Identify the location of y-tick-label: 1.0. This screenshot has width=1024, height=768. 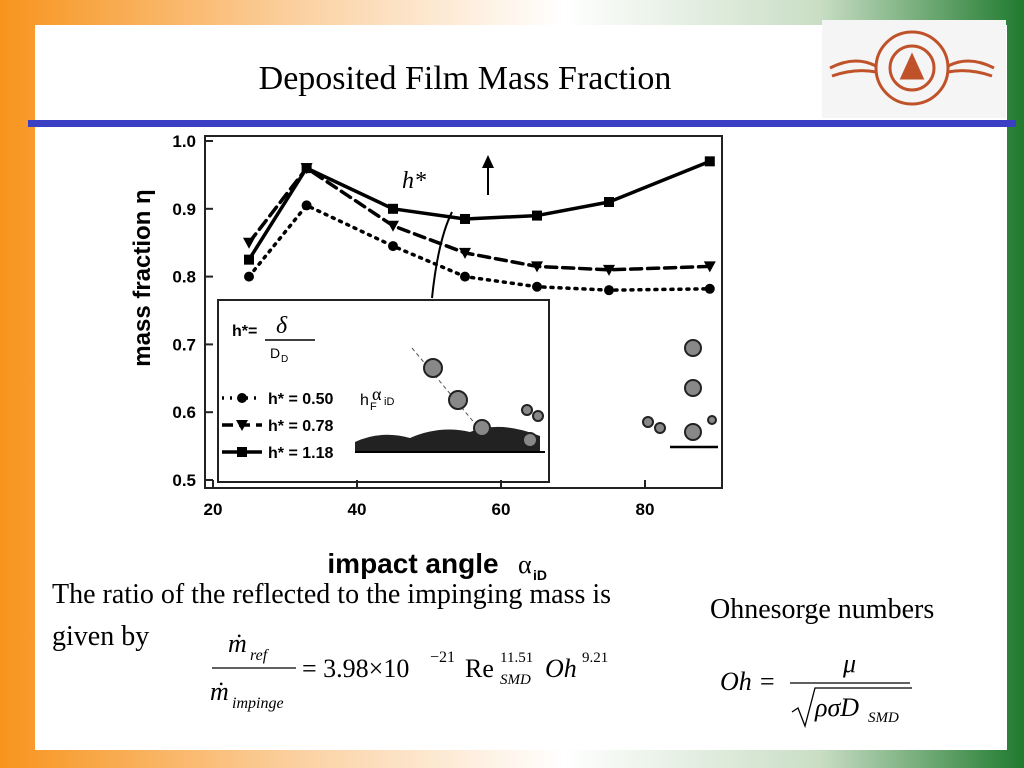
(184, 141).